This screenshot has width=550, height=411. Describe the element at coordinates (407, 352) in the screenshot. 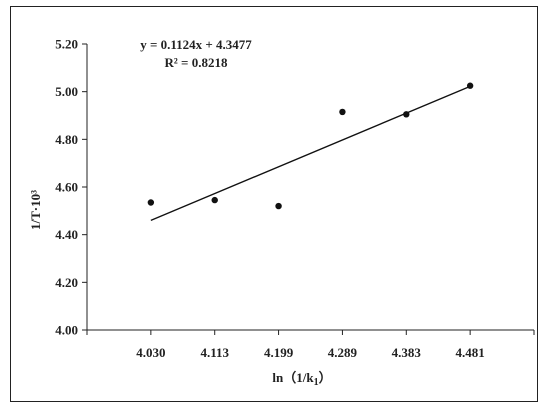

I see `x-tick-label: 4.383` at that location.